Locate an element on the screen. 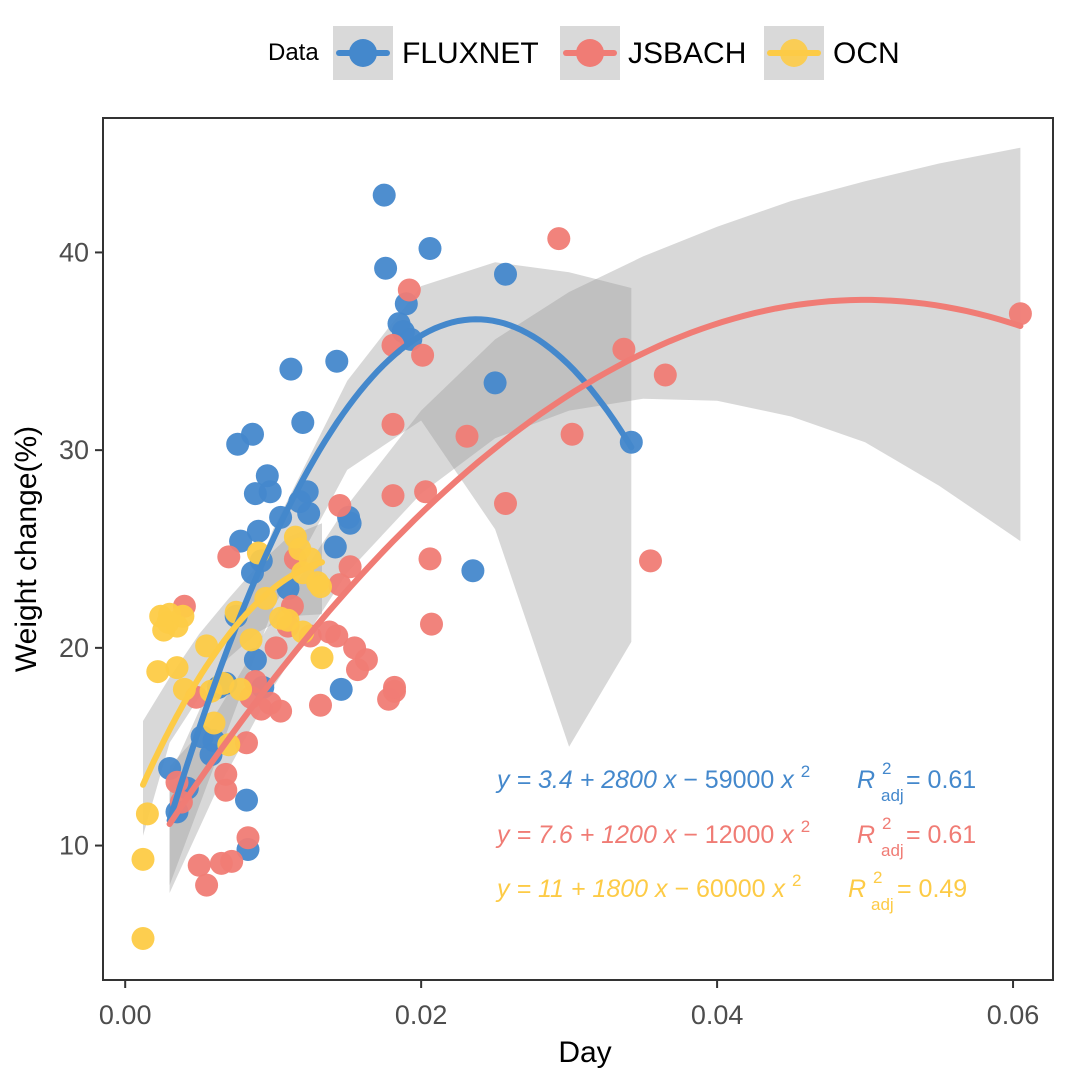  legend-item-ocn: OCN is located at coordinates (832, 53).